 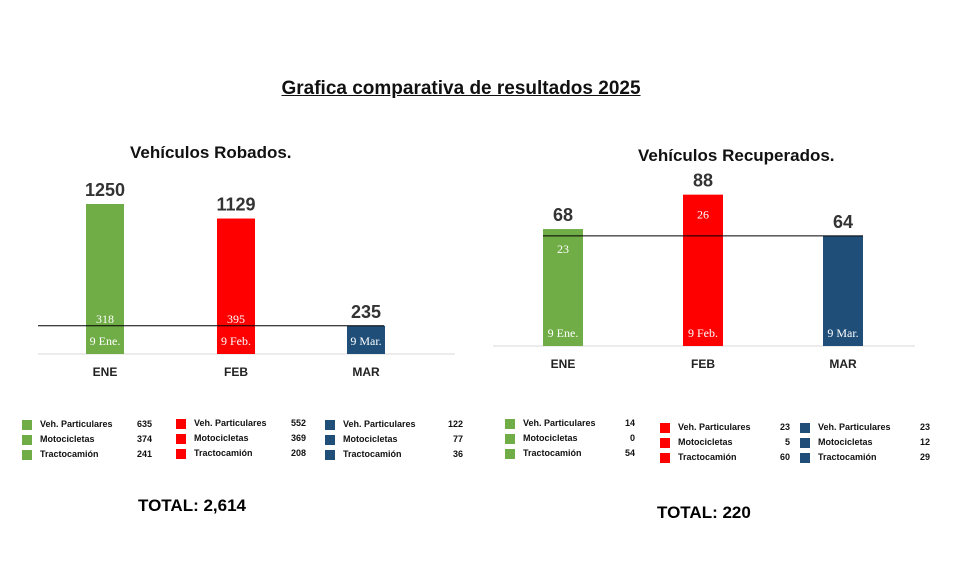 I want to click on legend-item: Veh. Particulares 122, so click(x=394, y=424).